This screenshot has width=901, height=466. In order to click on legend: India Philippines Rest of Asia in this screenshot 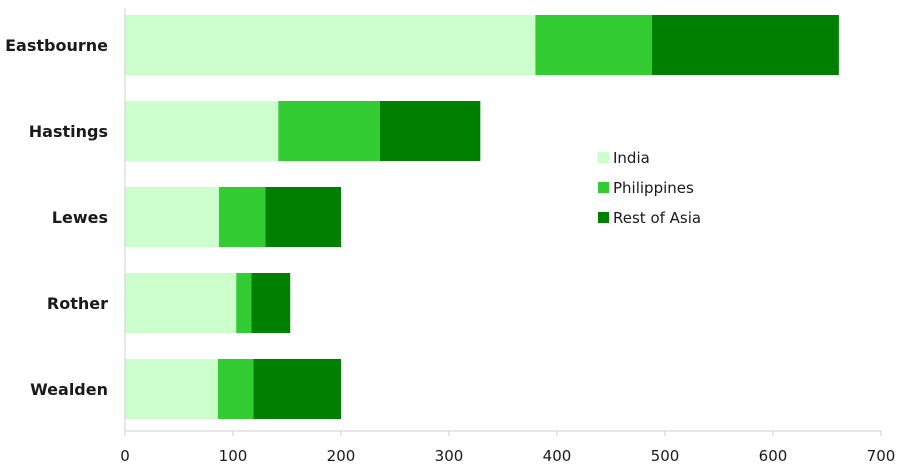, I will do `click(649, 188)`.